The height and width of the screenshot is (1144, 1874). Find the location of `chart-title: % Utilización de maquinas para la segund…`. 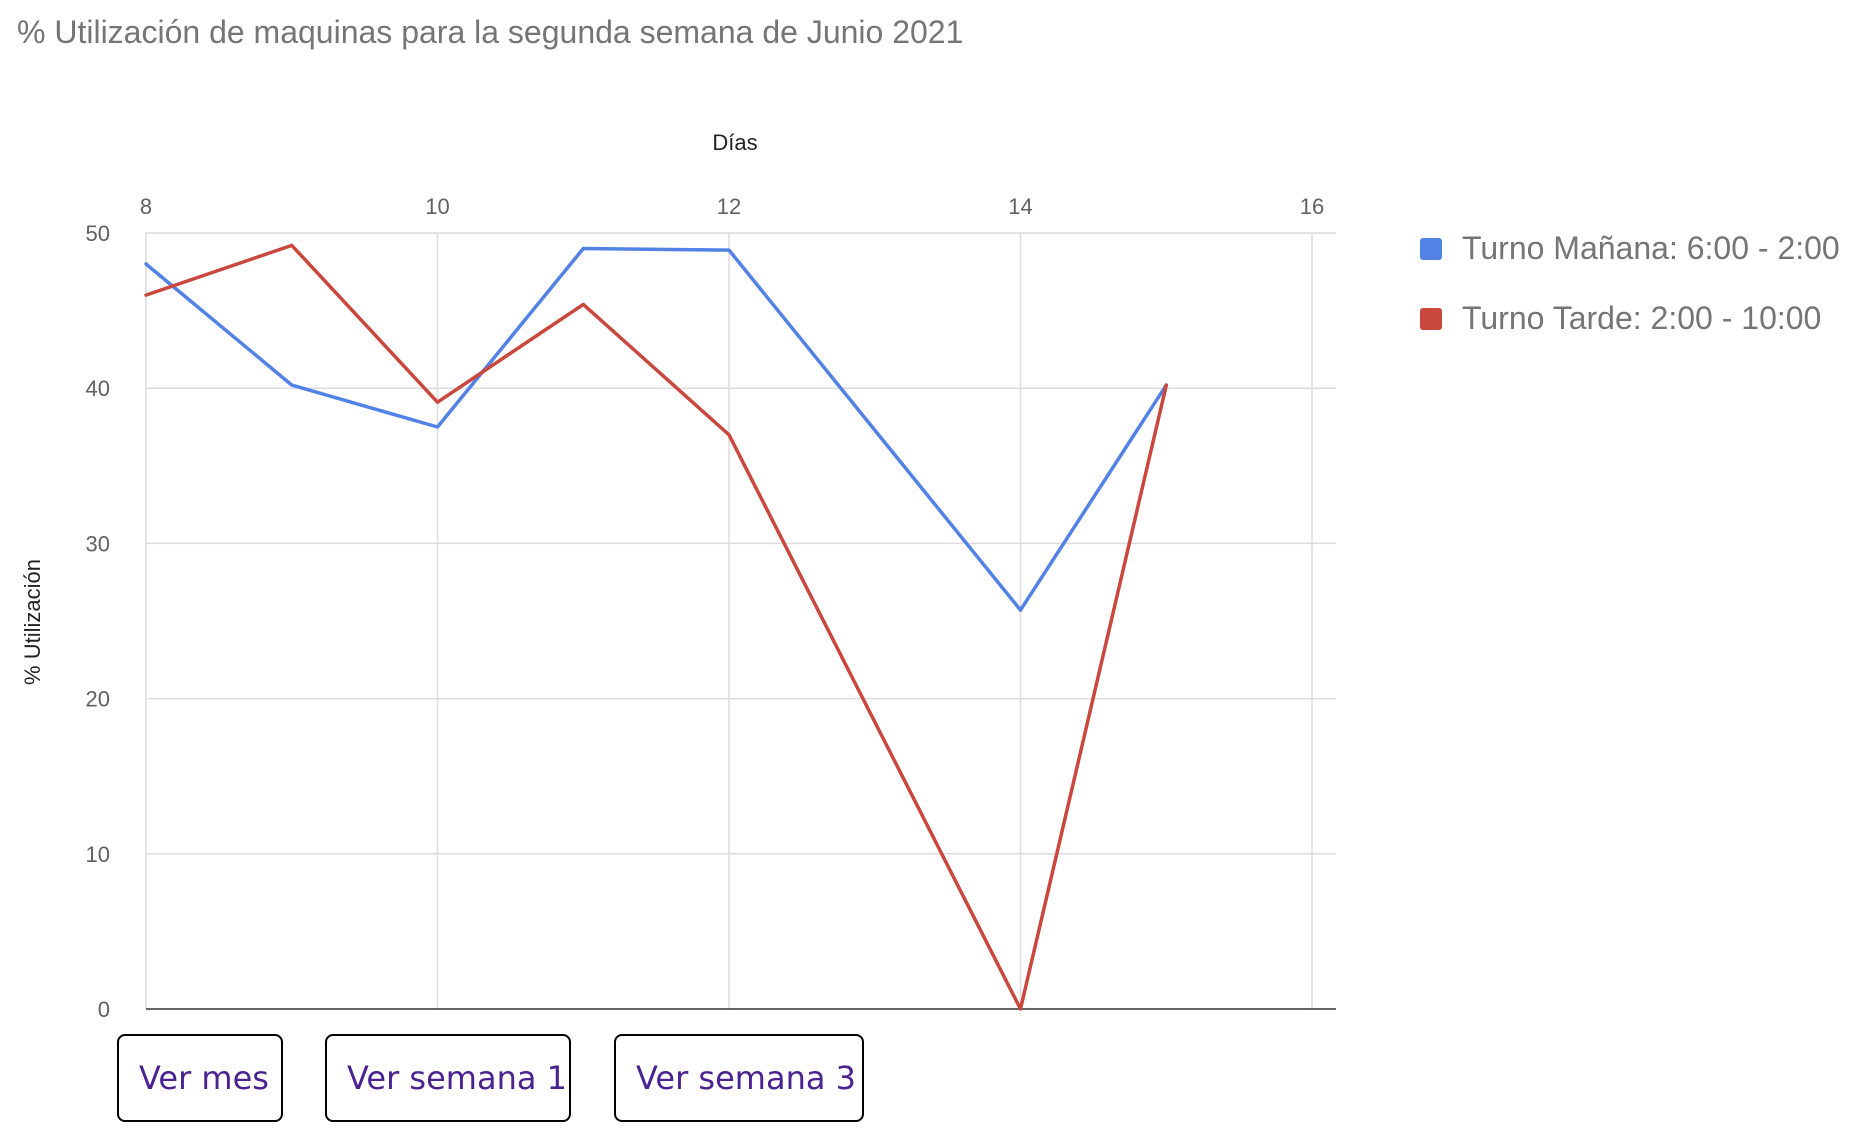

chart-title: % Utilización de maquinas para la segund… is located at coordinates (490, 32).